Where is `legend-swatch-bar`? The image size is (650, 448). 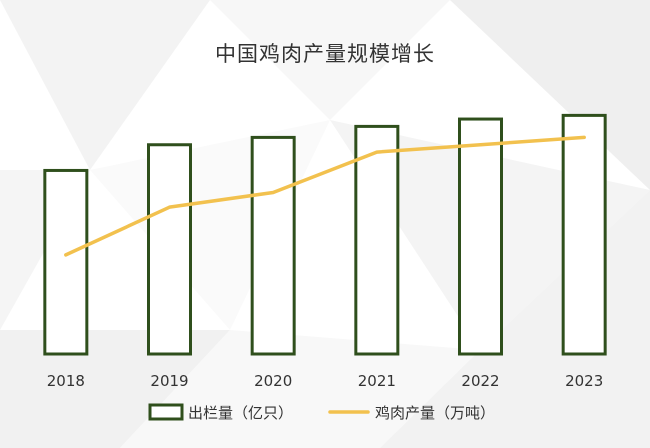
legend-swatch-bar is located at coordinates (166, 412).